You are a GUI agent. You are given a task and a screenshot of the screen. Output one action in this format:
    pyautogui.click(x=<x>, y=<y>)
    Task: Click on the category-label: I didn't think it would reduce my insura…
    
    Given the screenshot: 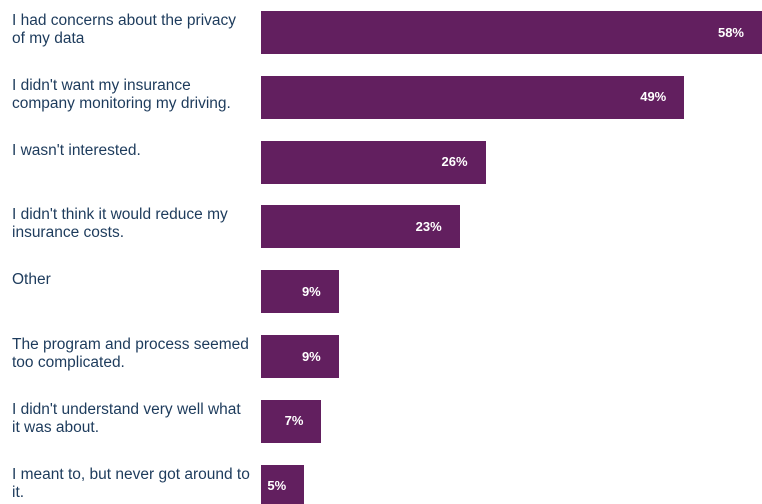 What is the action you would take?
    pyautogui.click(x=120, y=224)
    